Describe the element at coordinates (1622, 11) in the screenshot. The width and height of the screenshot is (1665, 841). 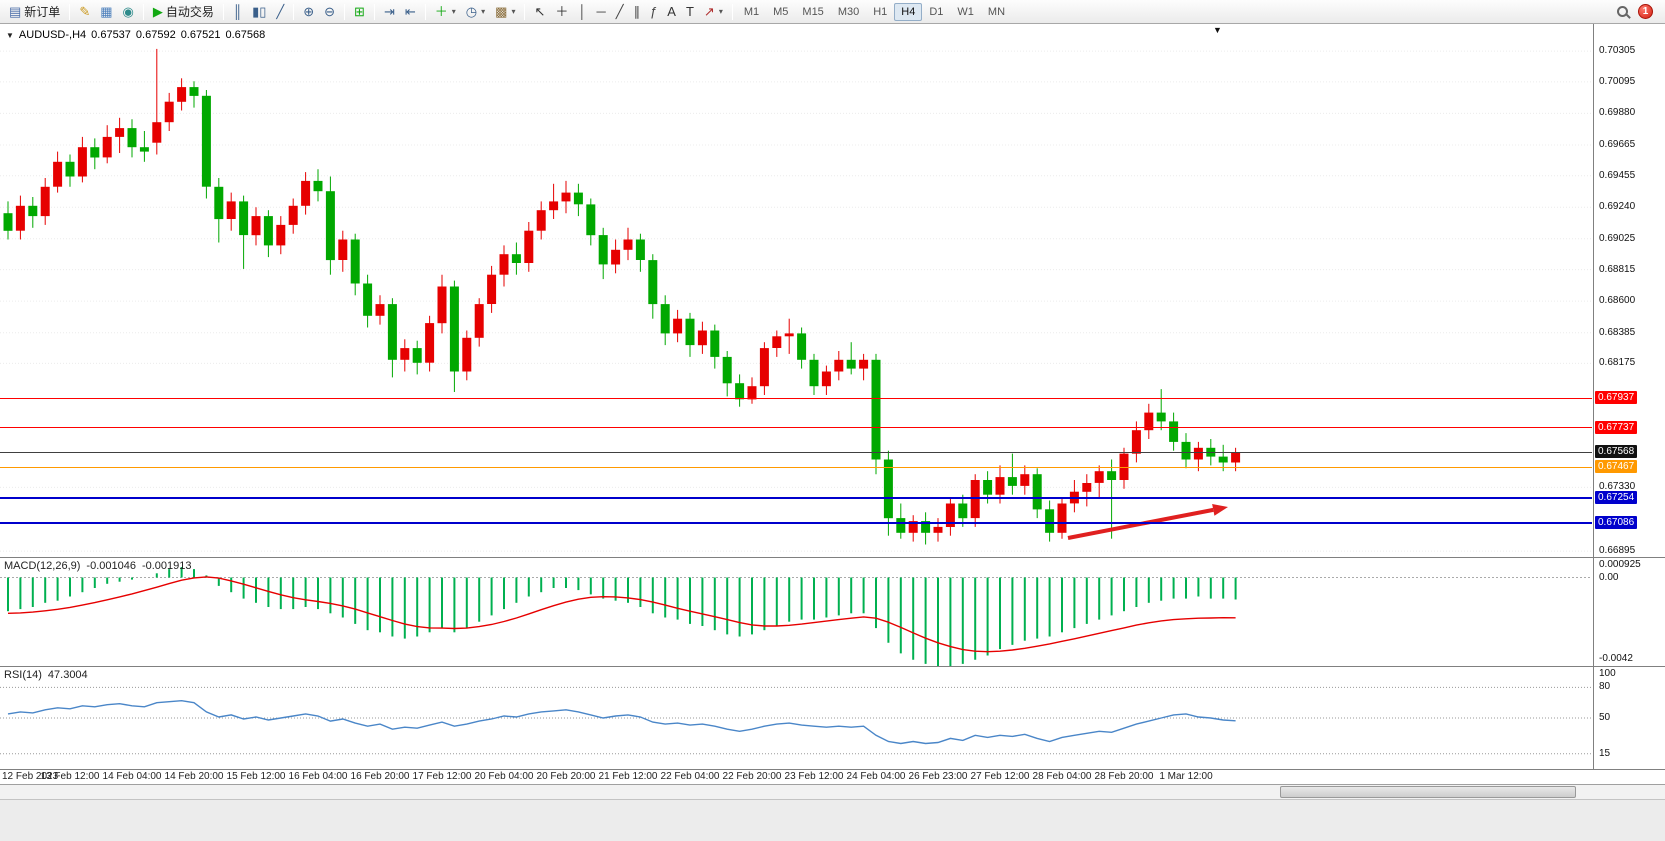
I see `search-icon` at that location.